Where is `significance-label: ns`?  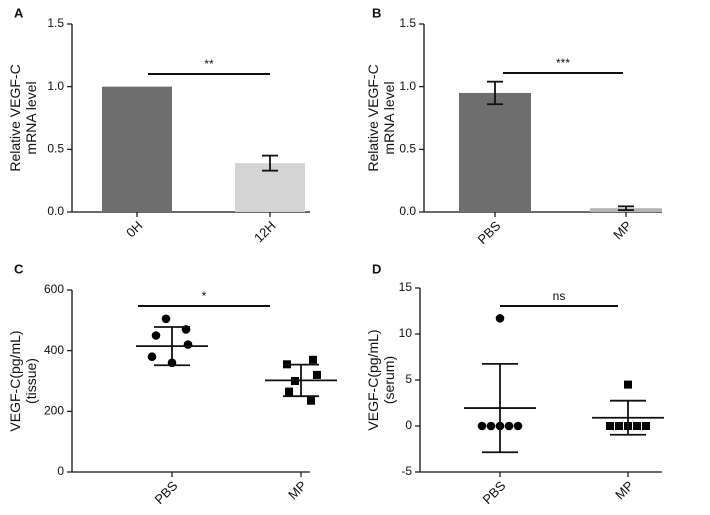 significance-label: ns is located at coordinates (559, 296).